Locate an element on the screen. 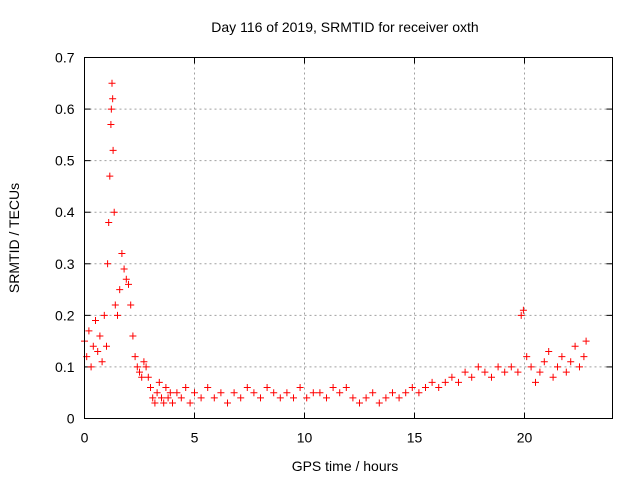 This screenshot has width=640, height=480. x-axis-label: GPS time / hours is located at coordinates (345, 466).